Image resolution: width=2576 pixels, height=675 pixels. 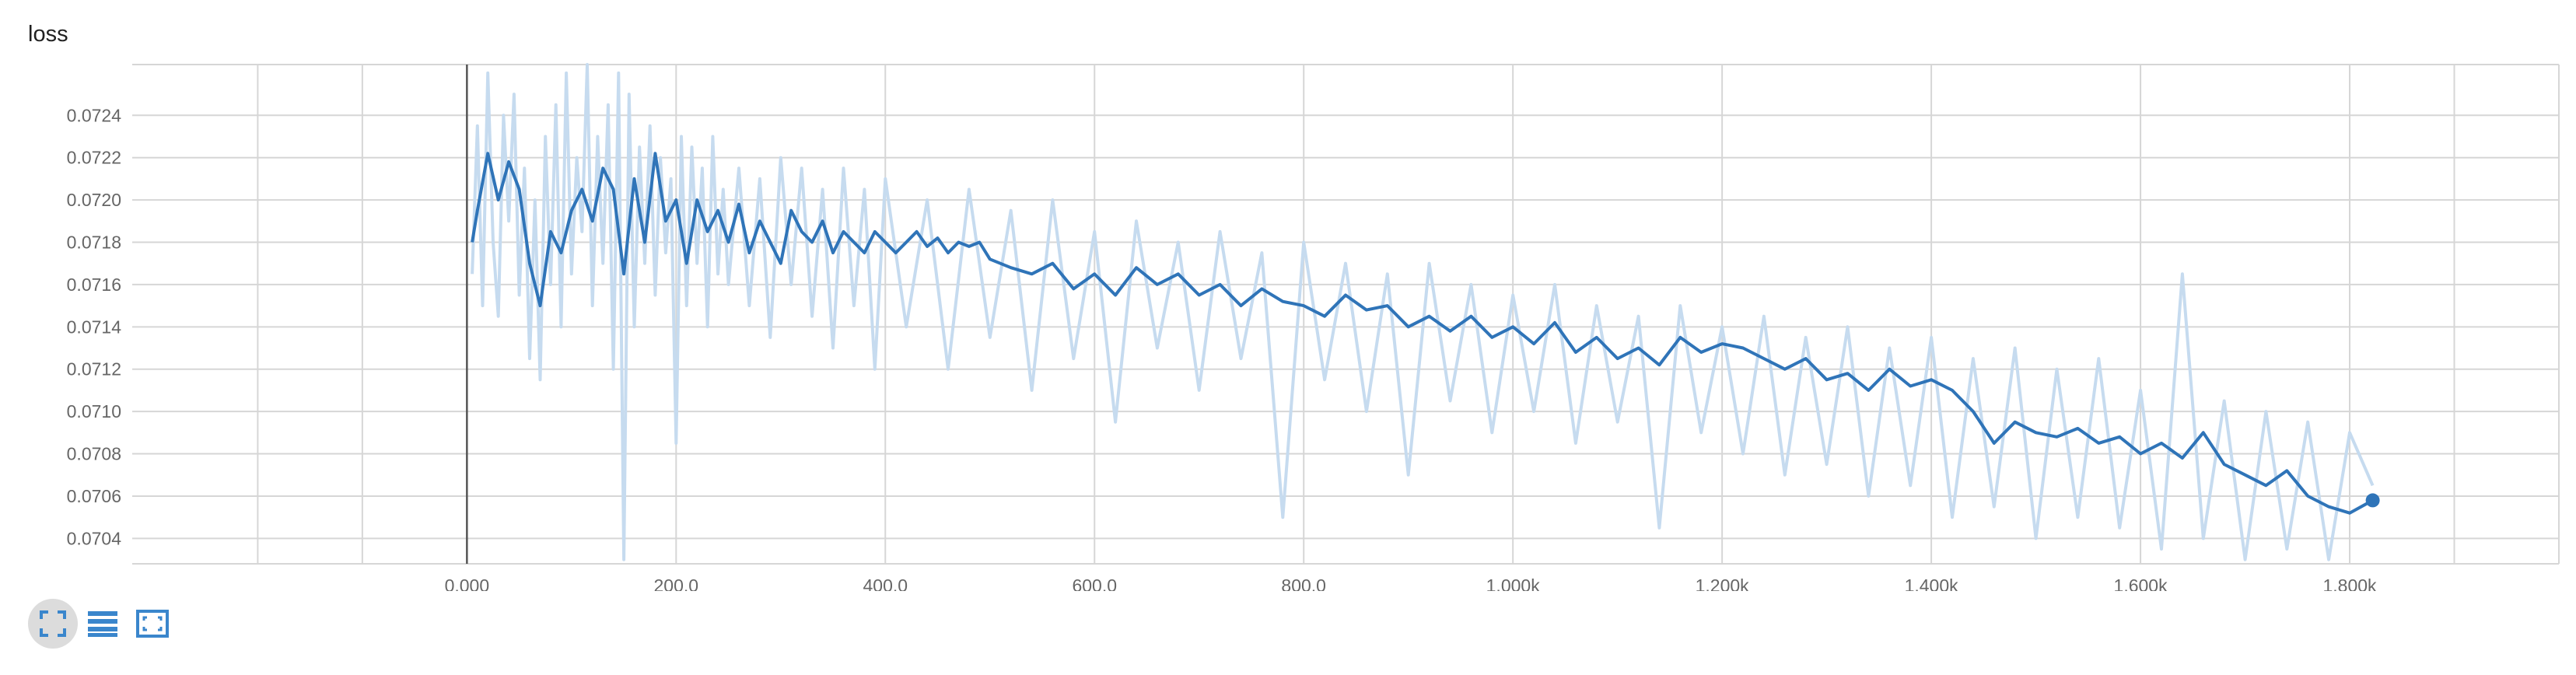 I want to click on fit-domain-button, so click(x=152, y=624).